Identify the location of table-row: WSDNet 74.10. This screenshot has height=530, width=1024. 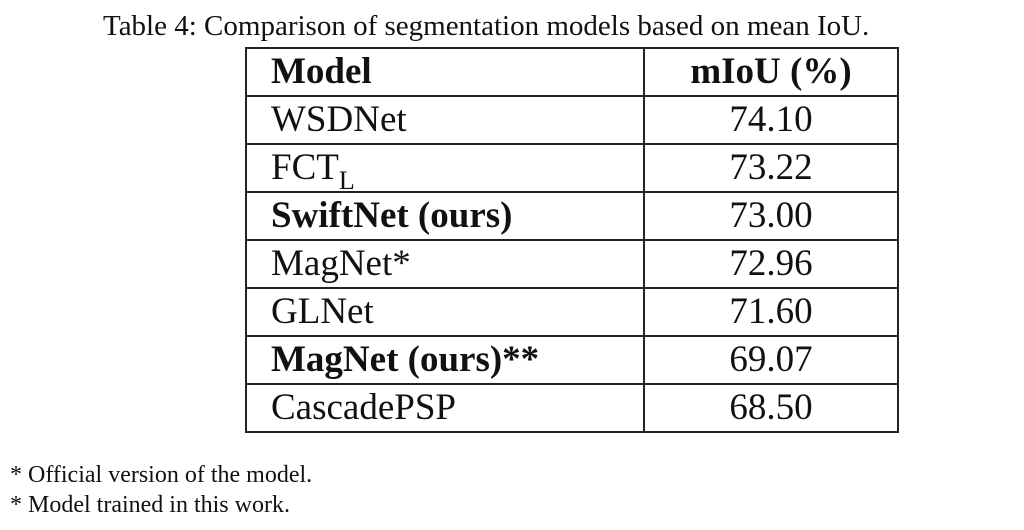
(572, 120).